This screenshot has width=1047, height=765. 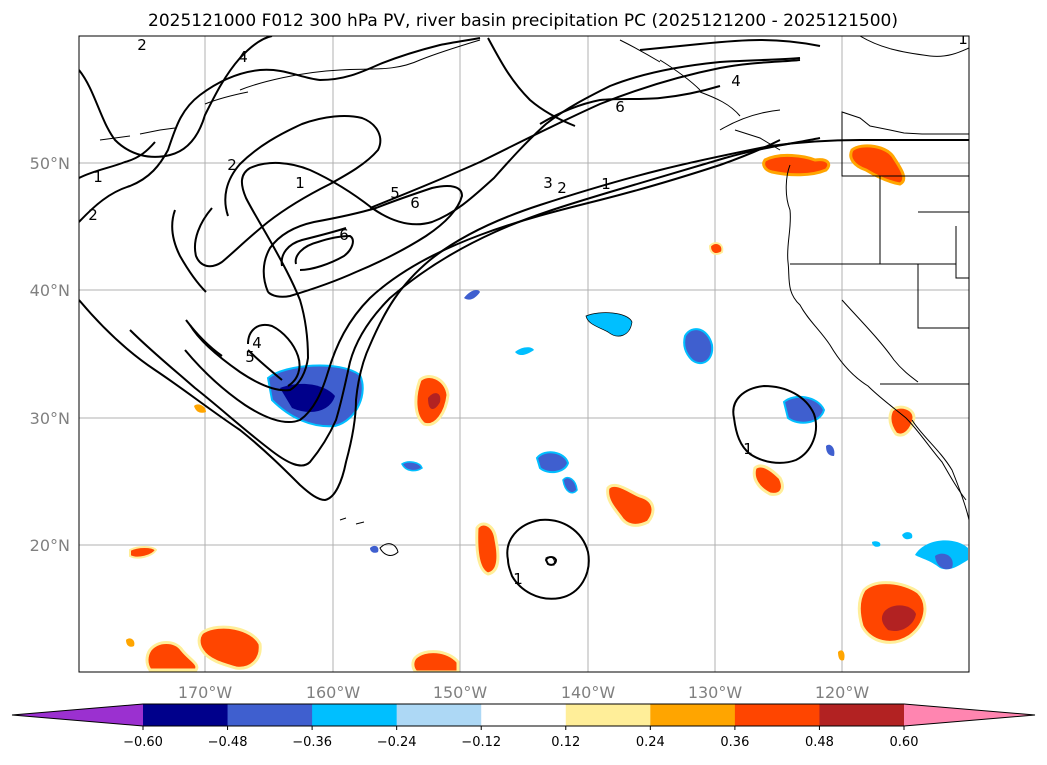 I want to click on lon-label: 140°W, so click(x=588, y=692).